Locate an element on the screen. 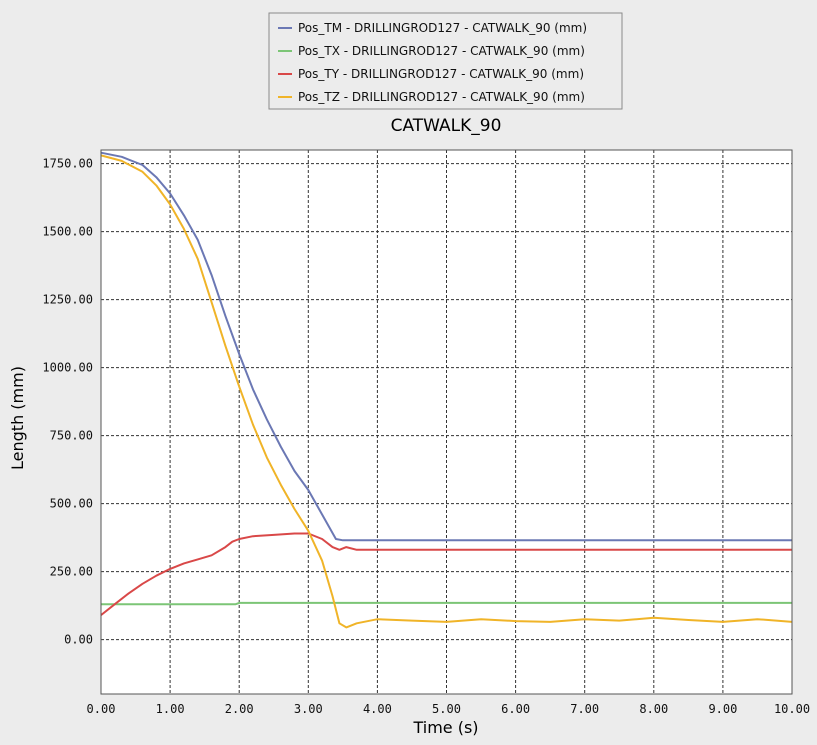 The width and height of the screenshot is (817, 745). x-tick-label: 3.00 is located at coordinates (308, 709).